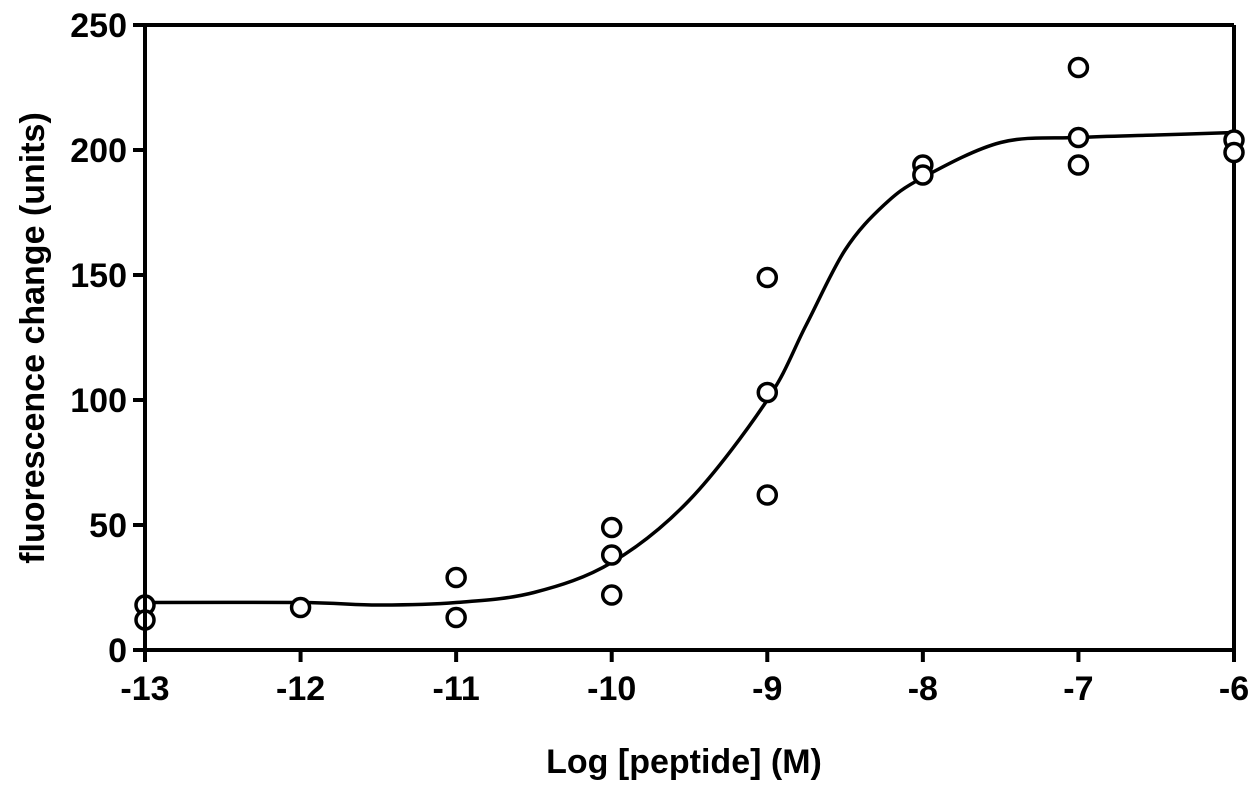 This screenshot has width=1248, height=785. I want to click on x-tick-label: -7, so click(1078, 689).